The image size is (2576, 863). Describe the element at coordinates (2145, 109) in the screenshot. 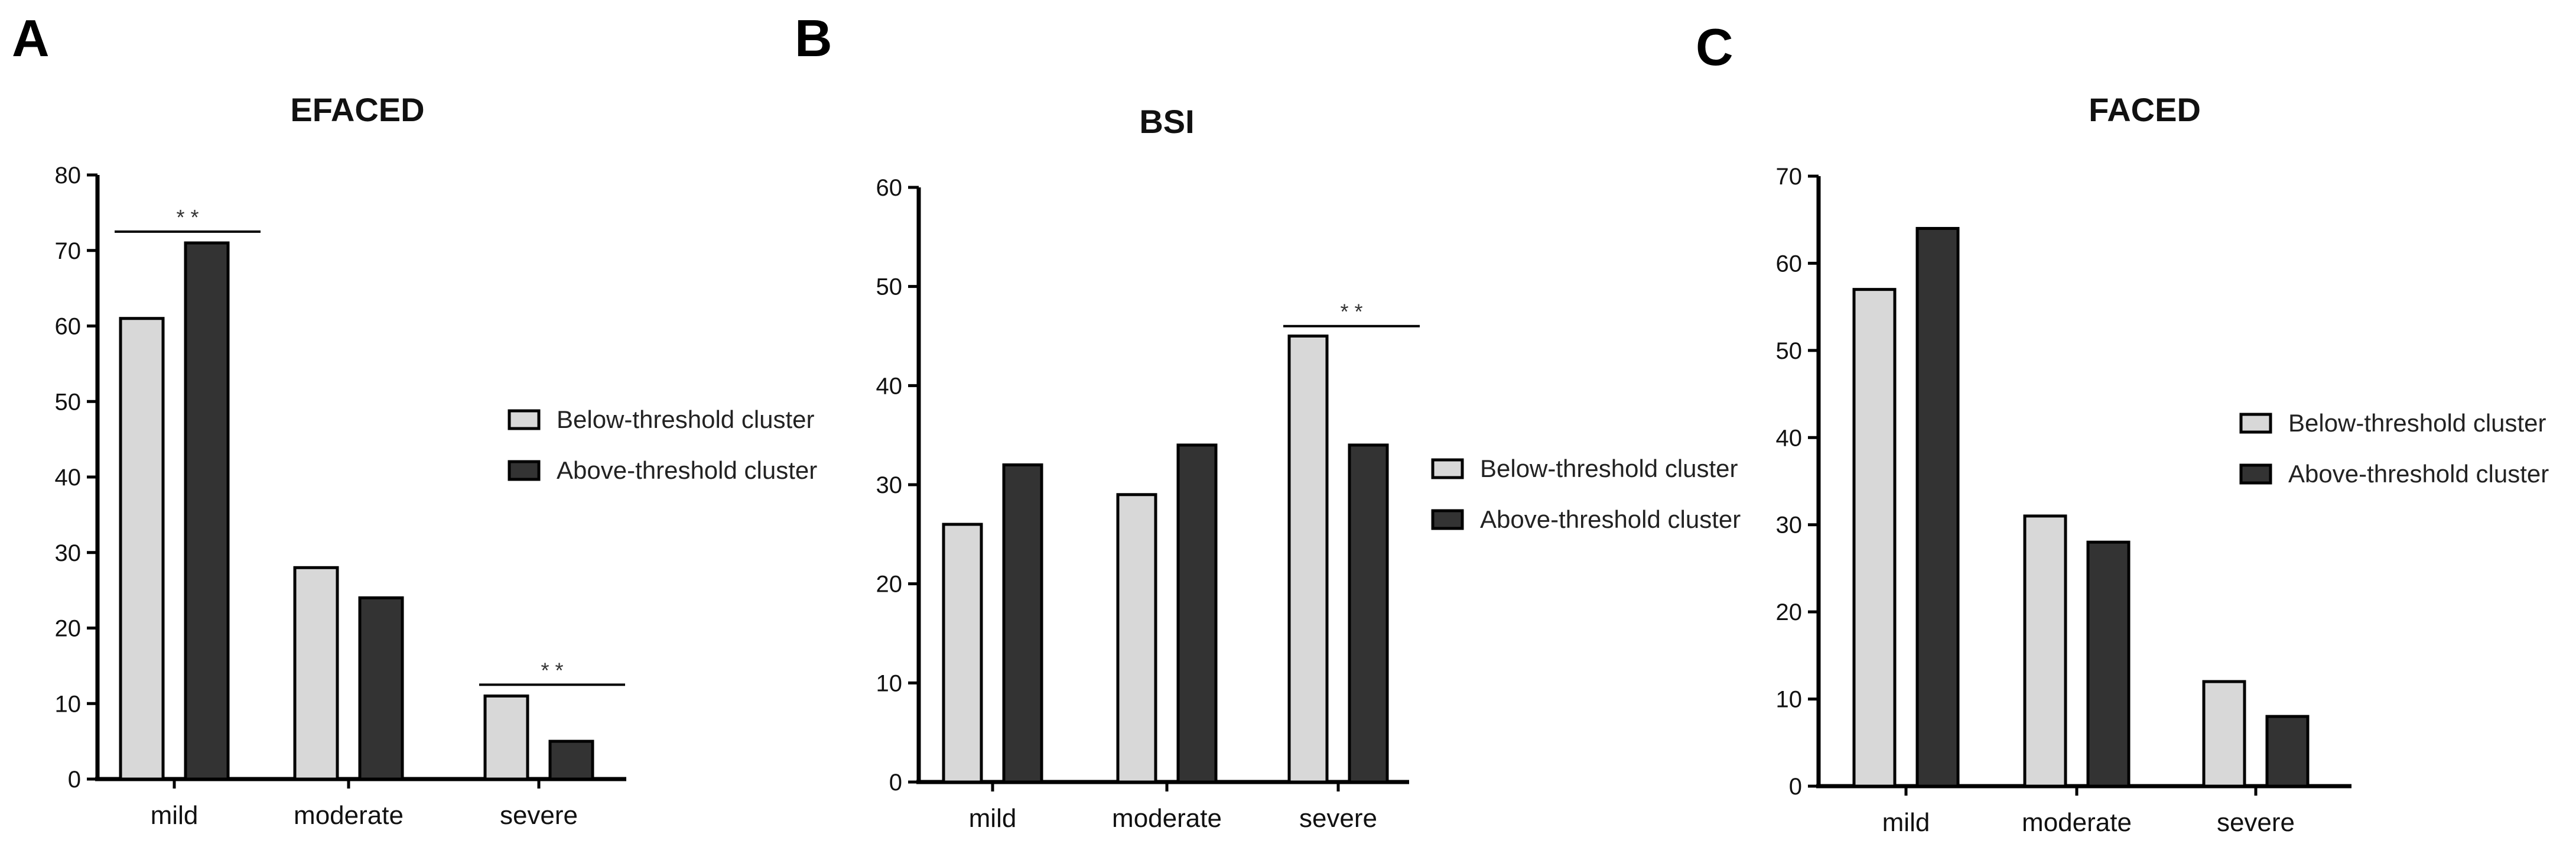

I see `chart-title: FACED` at that location.